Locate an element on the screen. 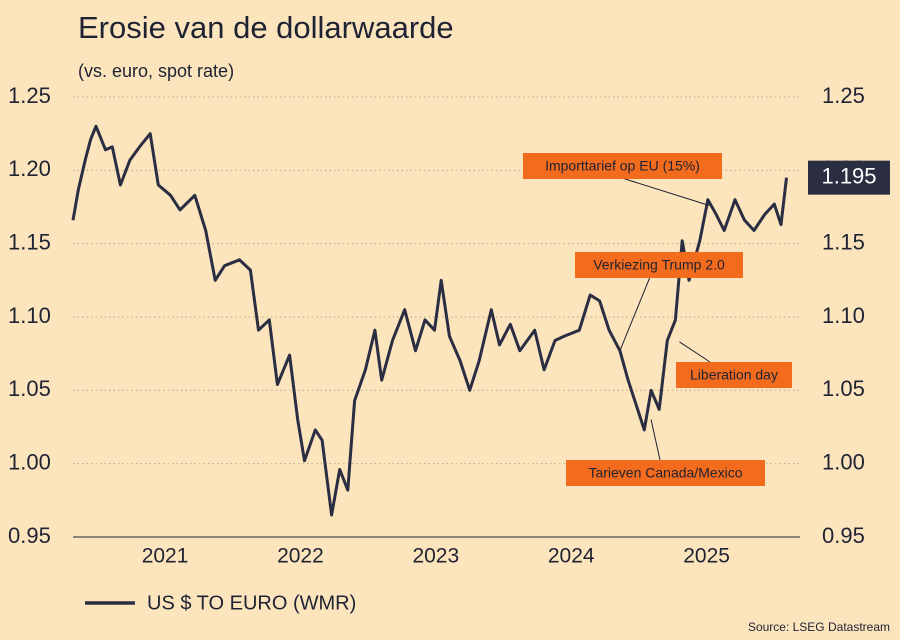 The image size is (900, 640). y2-tick-label: 1.15 is located at coordinates (843, 241).